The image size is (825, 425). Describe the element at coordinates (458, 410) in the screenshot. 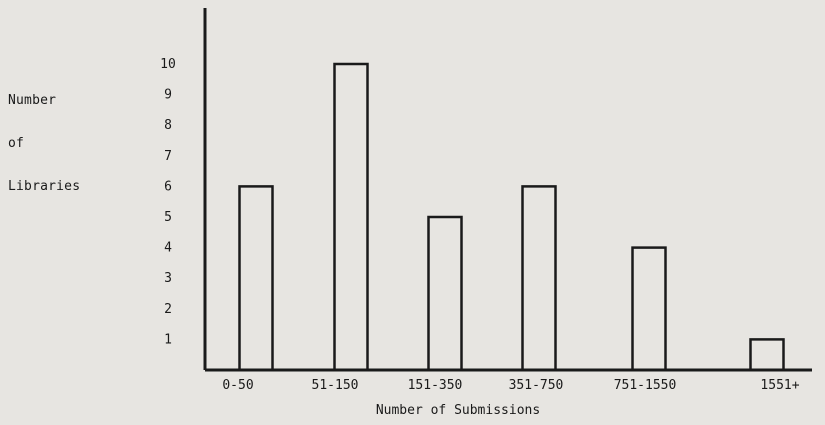

I see `x-axis-title: Number of Submissions` at that location.